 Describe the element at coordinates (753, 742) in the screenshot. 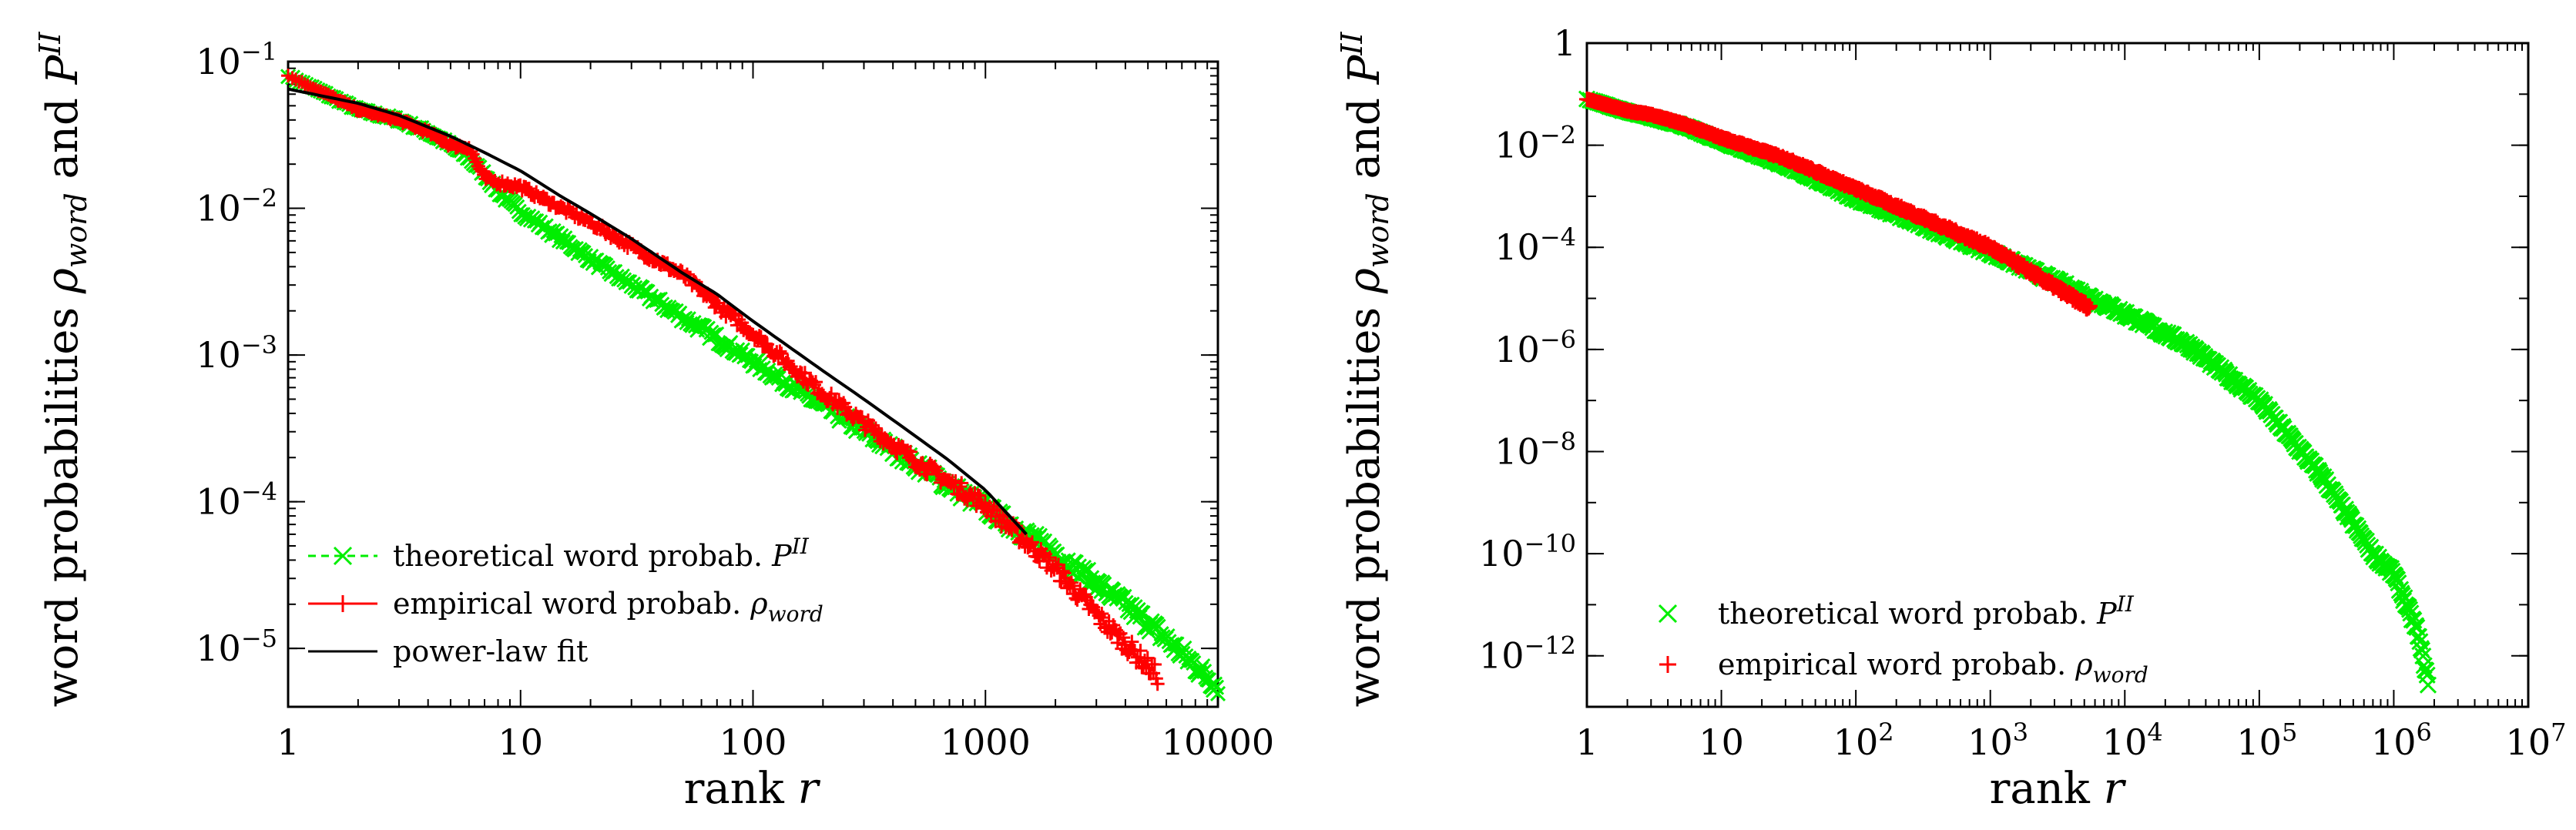

I see `x-tick-label: 100` at that location.